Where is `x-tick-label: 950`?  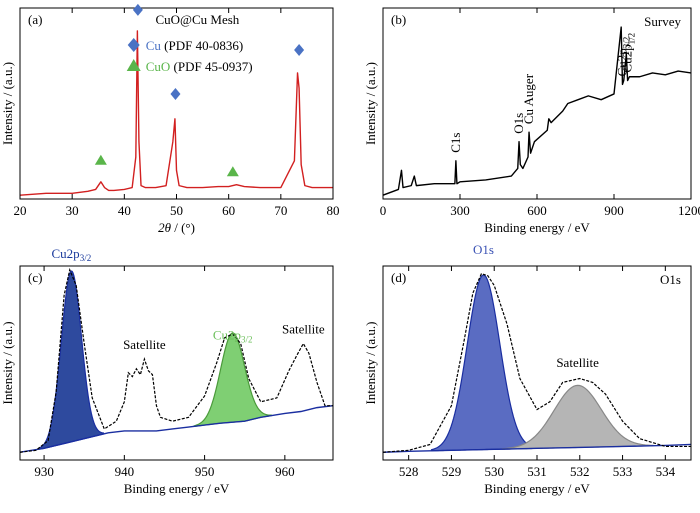 x-tick-label: 950 is located at coordinates (205, 471).